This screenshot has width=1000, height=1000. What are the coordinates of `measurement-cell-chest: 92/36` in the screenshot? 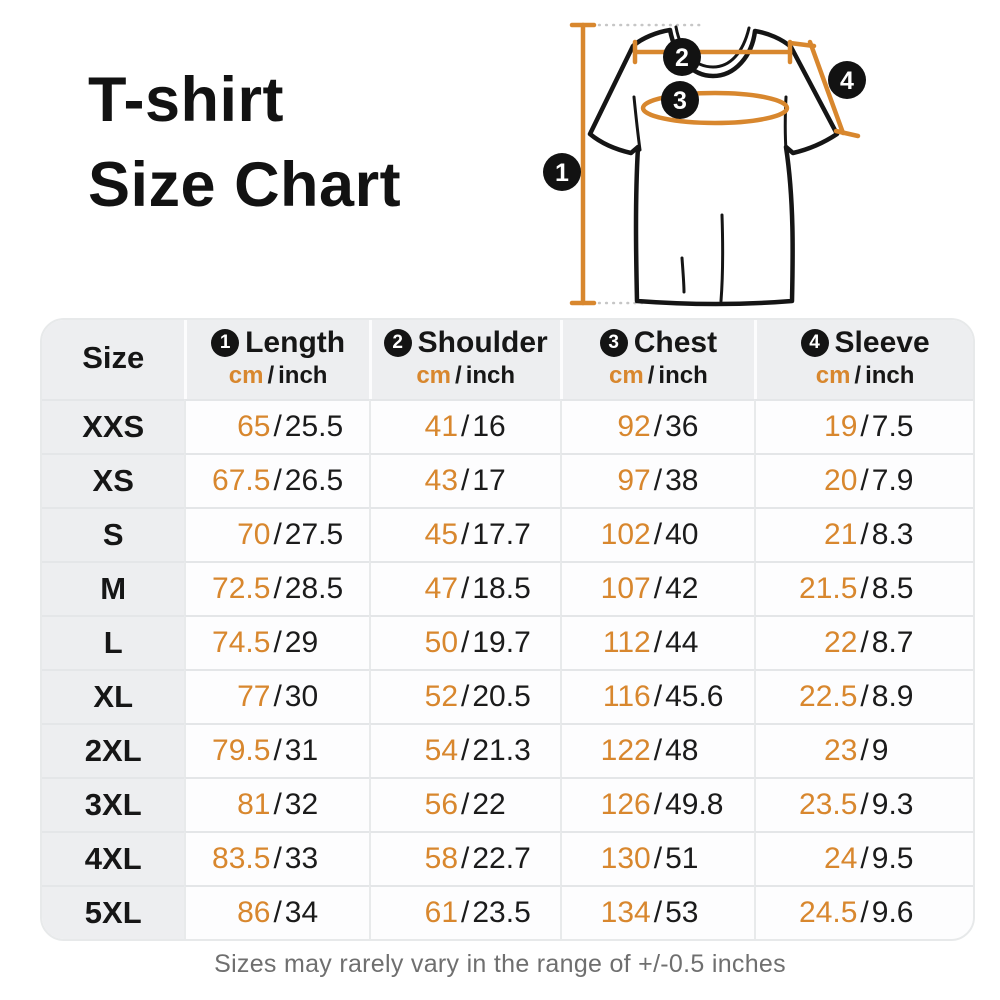 It's located at (657, 426).